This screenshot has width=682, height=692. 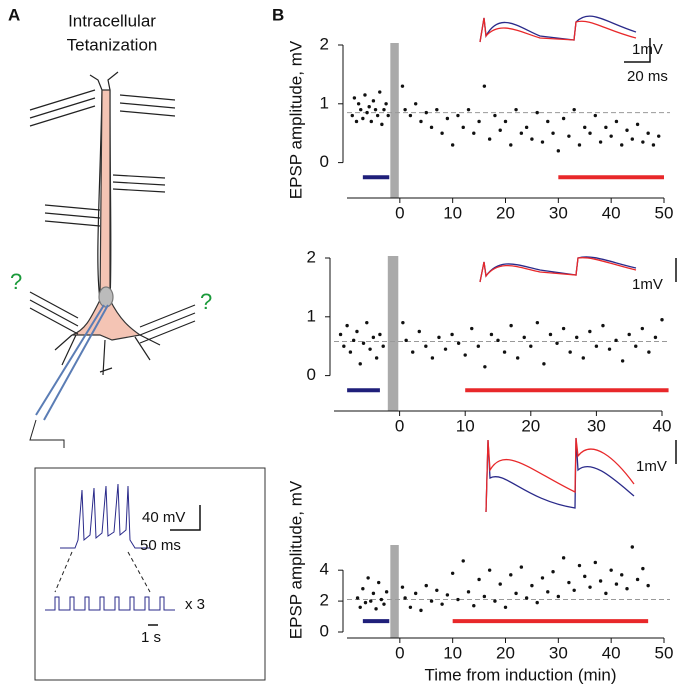 What do you see at coordinates (150, 574) in the screenshot?
I see `inset-box` at bounding box center [150, 574].